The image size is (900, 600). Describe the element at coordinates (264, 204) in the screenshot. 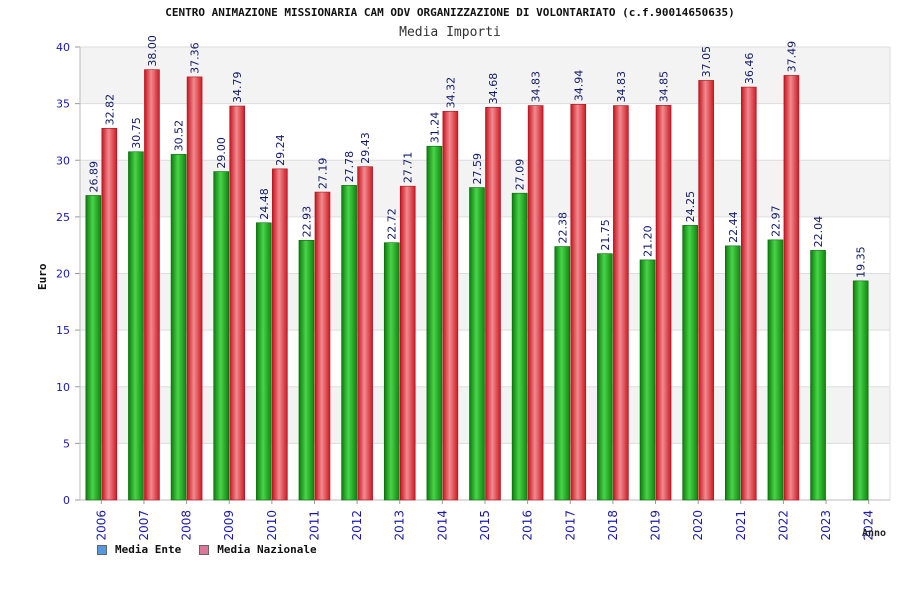

I see `data-label-media-ente: 24.48` at that location.